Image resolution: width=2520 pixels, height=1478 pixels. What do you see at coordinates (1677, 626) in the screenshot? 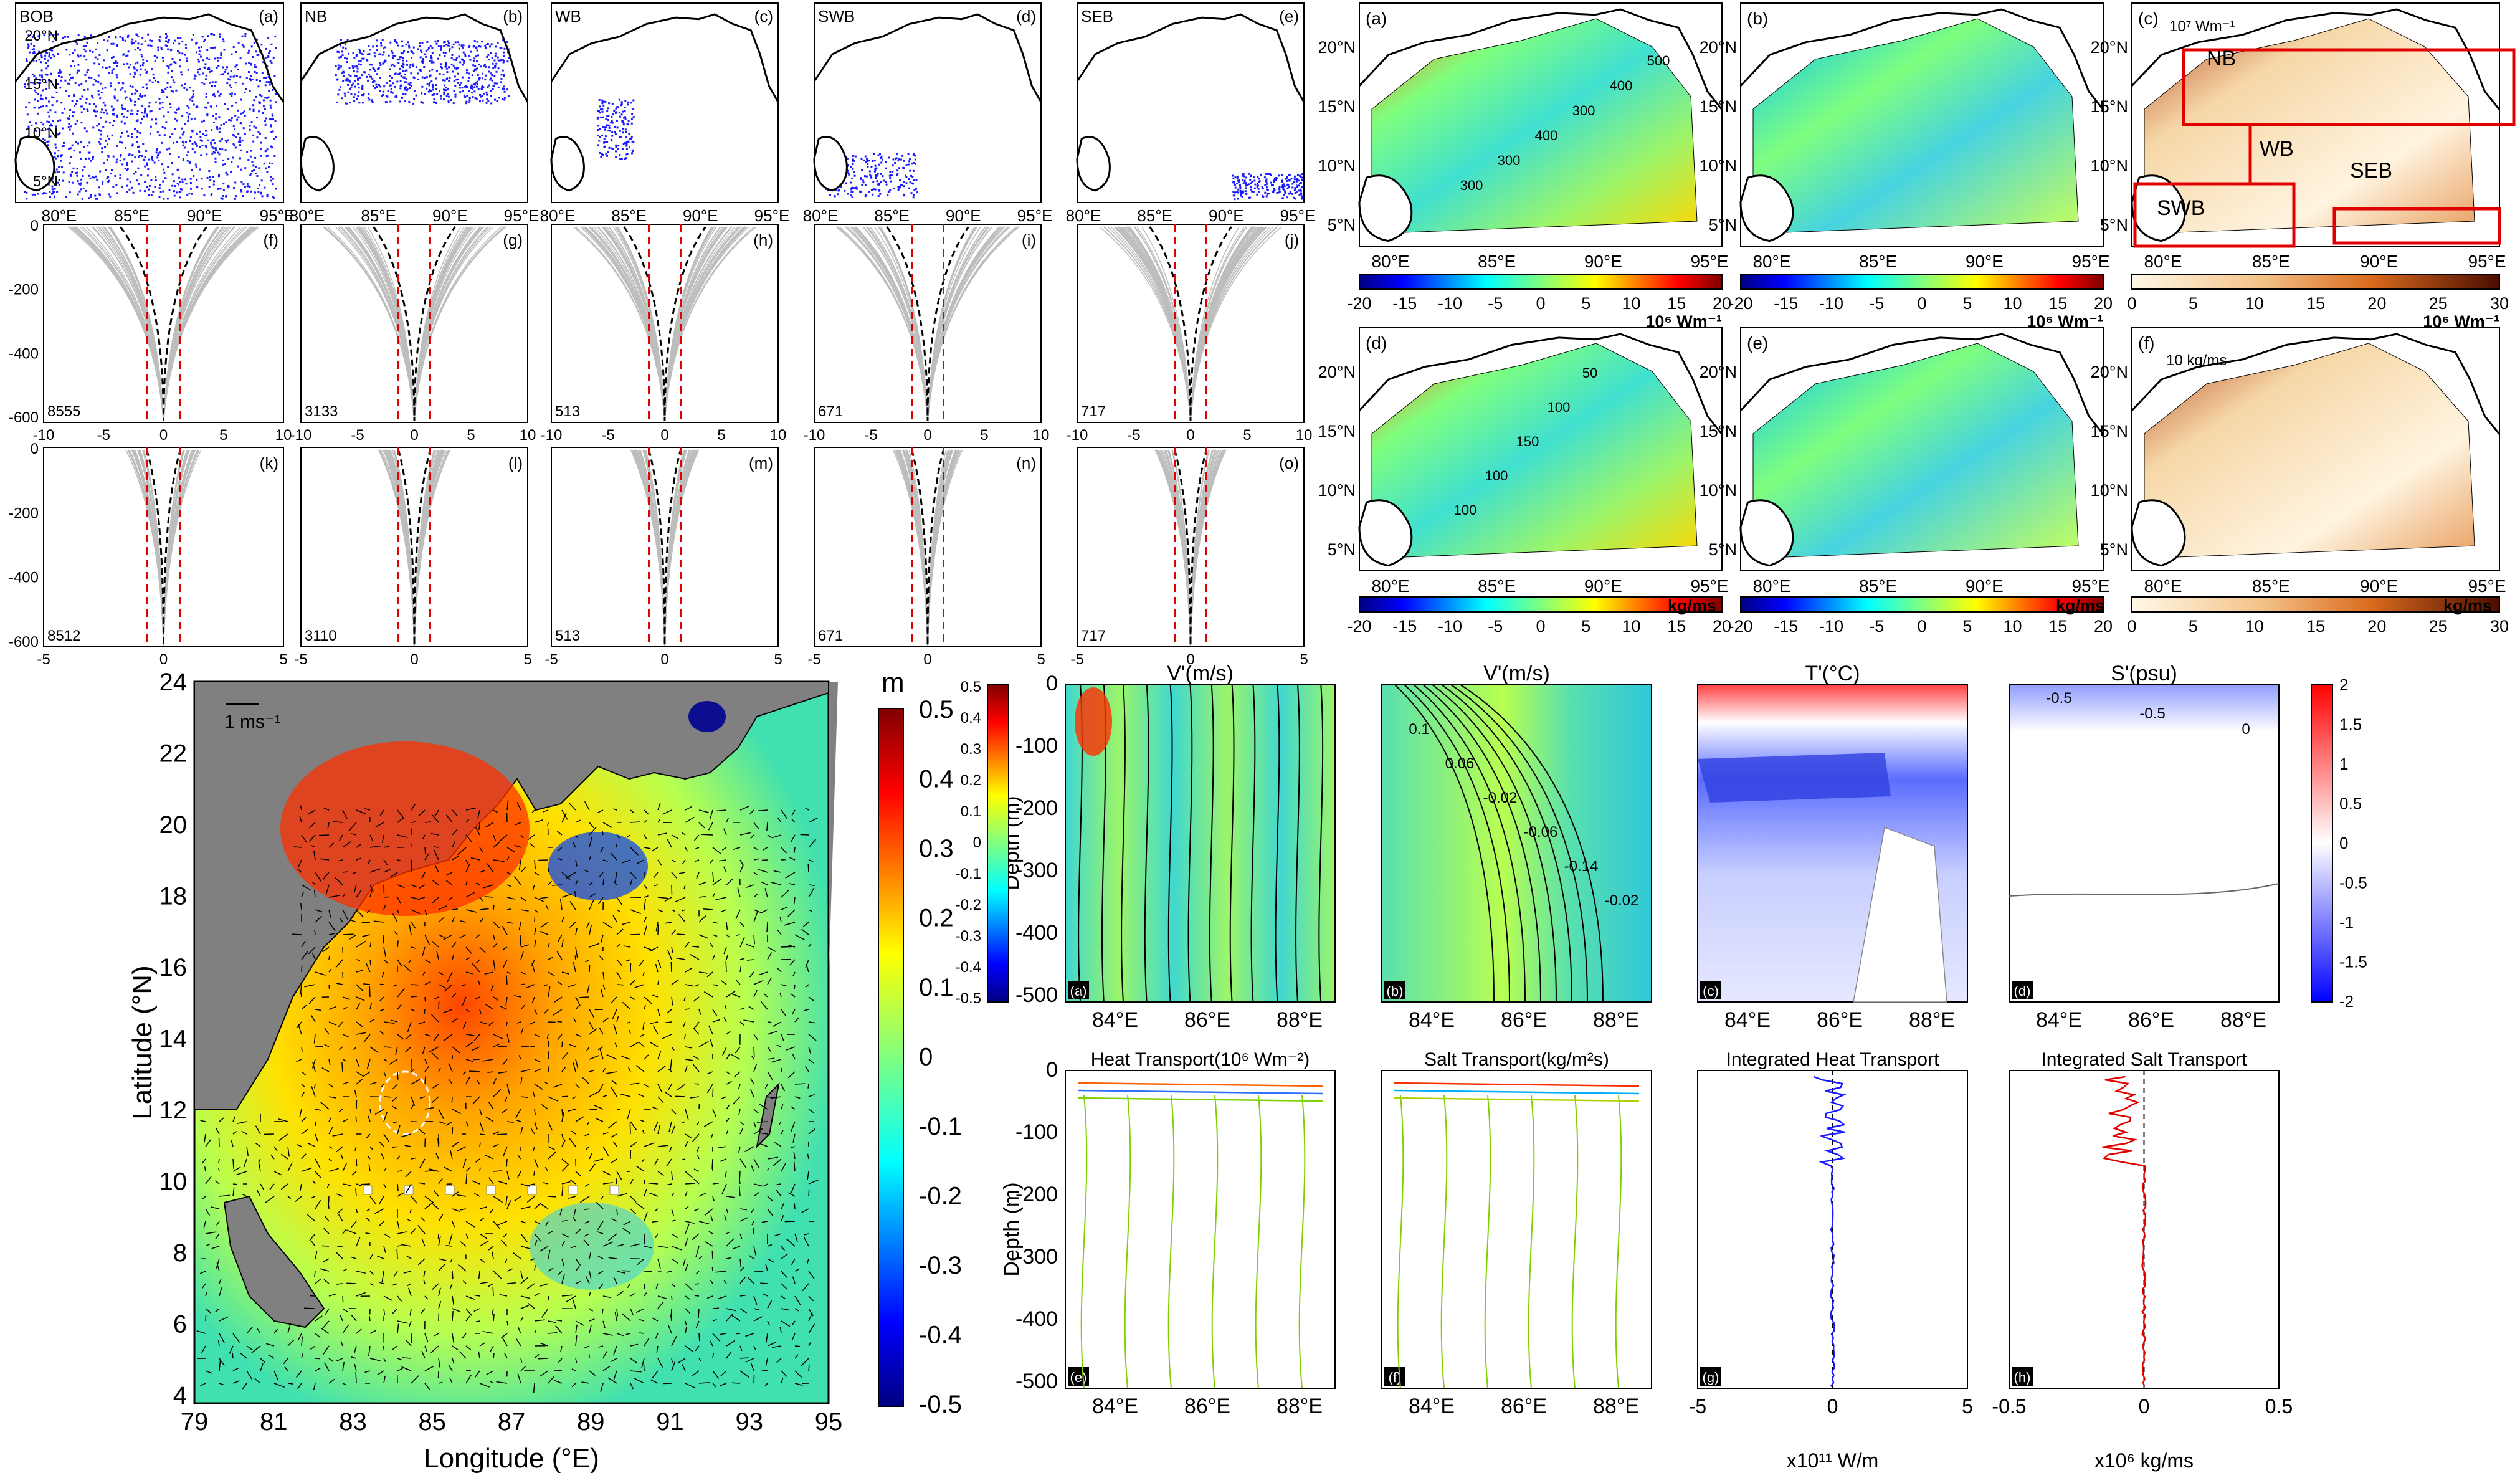
I see `colorbar-tick: 15` at bounding box center [1677, 626].